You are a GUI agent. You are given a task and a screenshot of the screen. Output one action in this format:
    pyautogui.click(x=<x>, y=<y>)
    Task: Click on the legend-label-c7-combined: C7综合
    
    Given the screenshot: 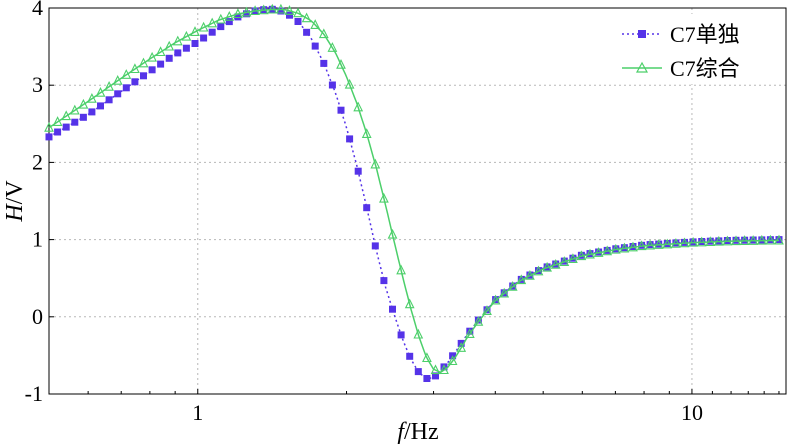 What is the action you would take?
    pyautogui.click(x=705, y=68)
    